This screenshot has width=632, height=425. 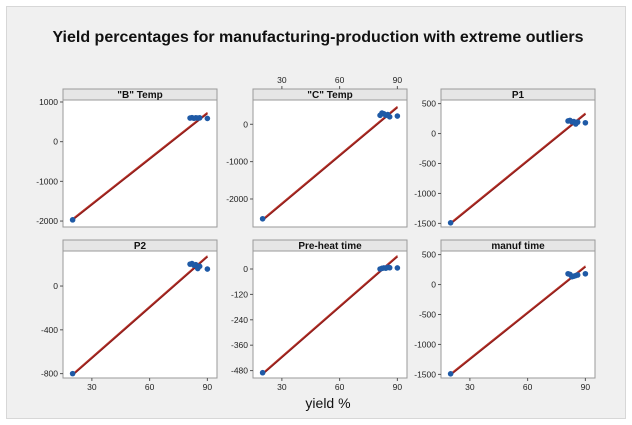 I want to click on panel: Pre-heat time 0 -120 -240 -360 -480 30 60 90, so click(x=319, y=315).